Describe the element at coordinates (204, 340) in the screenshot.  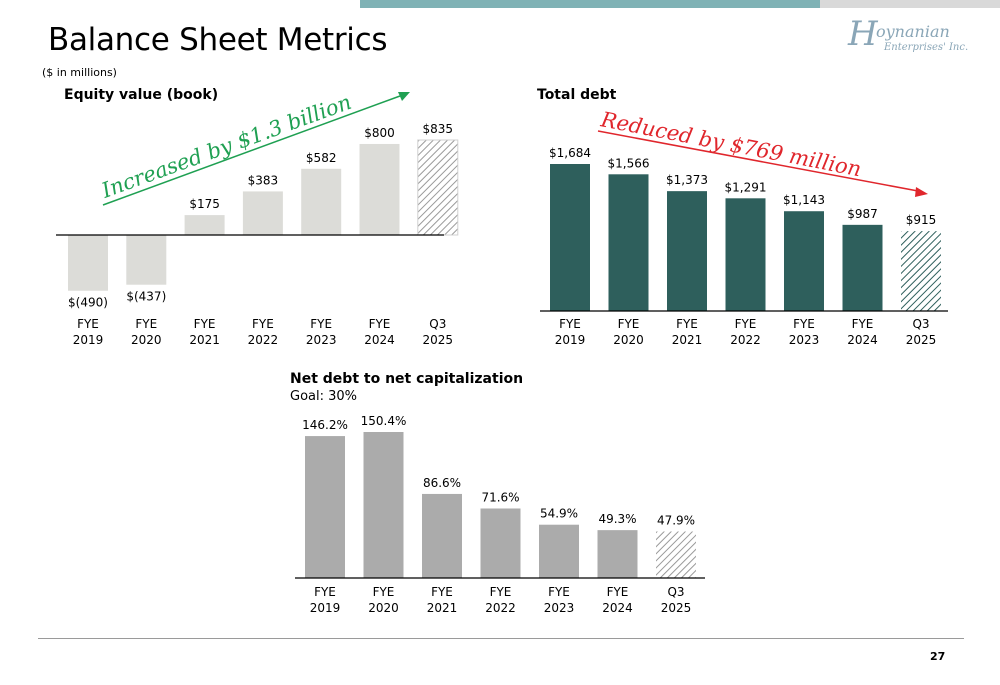
I see `equity-category-label-2-line2: 2021` at that location.